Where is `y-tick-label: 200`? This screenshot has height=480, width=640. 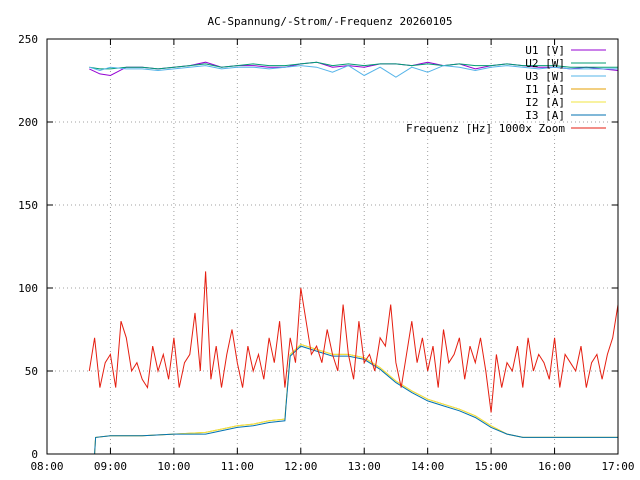 y-tick-label: 200 is located at coordinates (28, 122).